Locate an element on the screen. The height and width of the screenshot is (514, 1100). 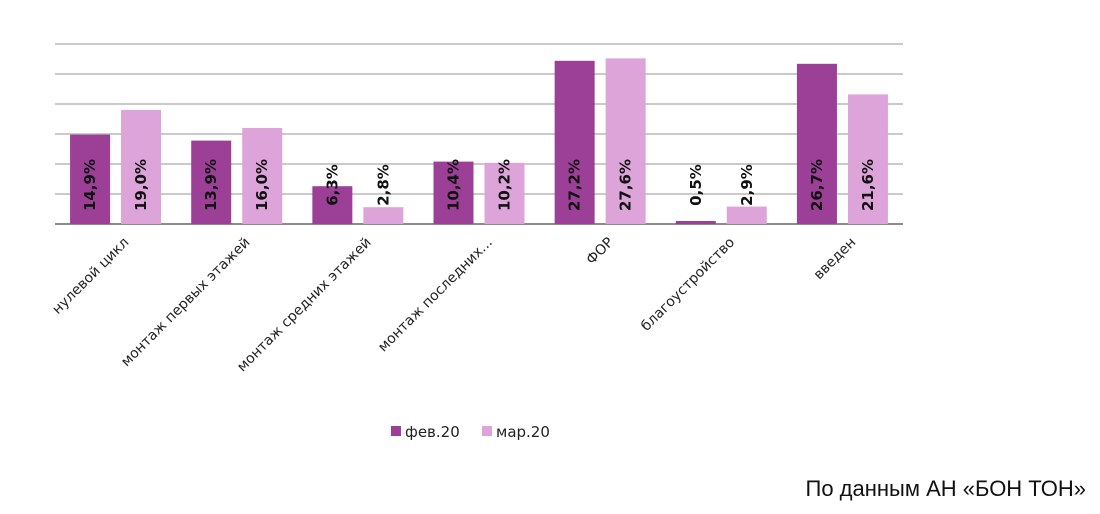
data-label: 0,5% is located at coordinates (696, 185).